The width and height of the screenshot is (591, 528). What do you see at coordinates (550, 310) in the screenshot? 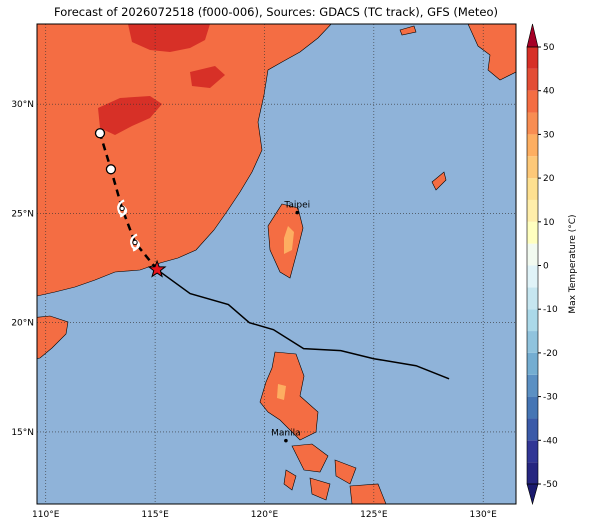
I see `colorbar-tick-label: -10` at bounding box center [550, 310].